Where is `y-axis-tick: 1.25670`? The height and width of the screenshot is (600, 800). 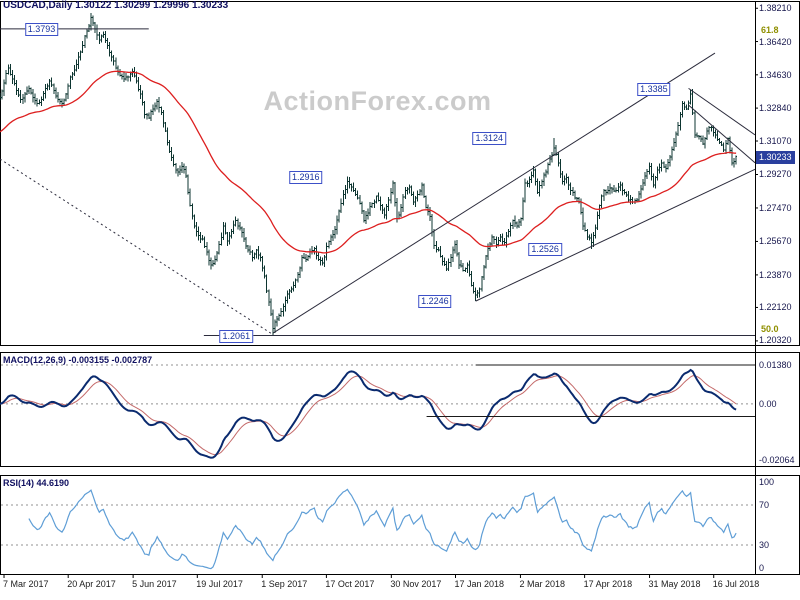 y-axis-tick: 1.25670 is located at coordinates (775, 241).